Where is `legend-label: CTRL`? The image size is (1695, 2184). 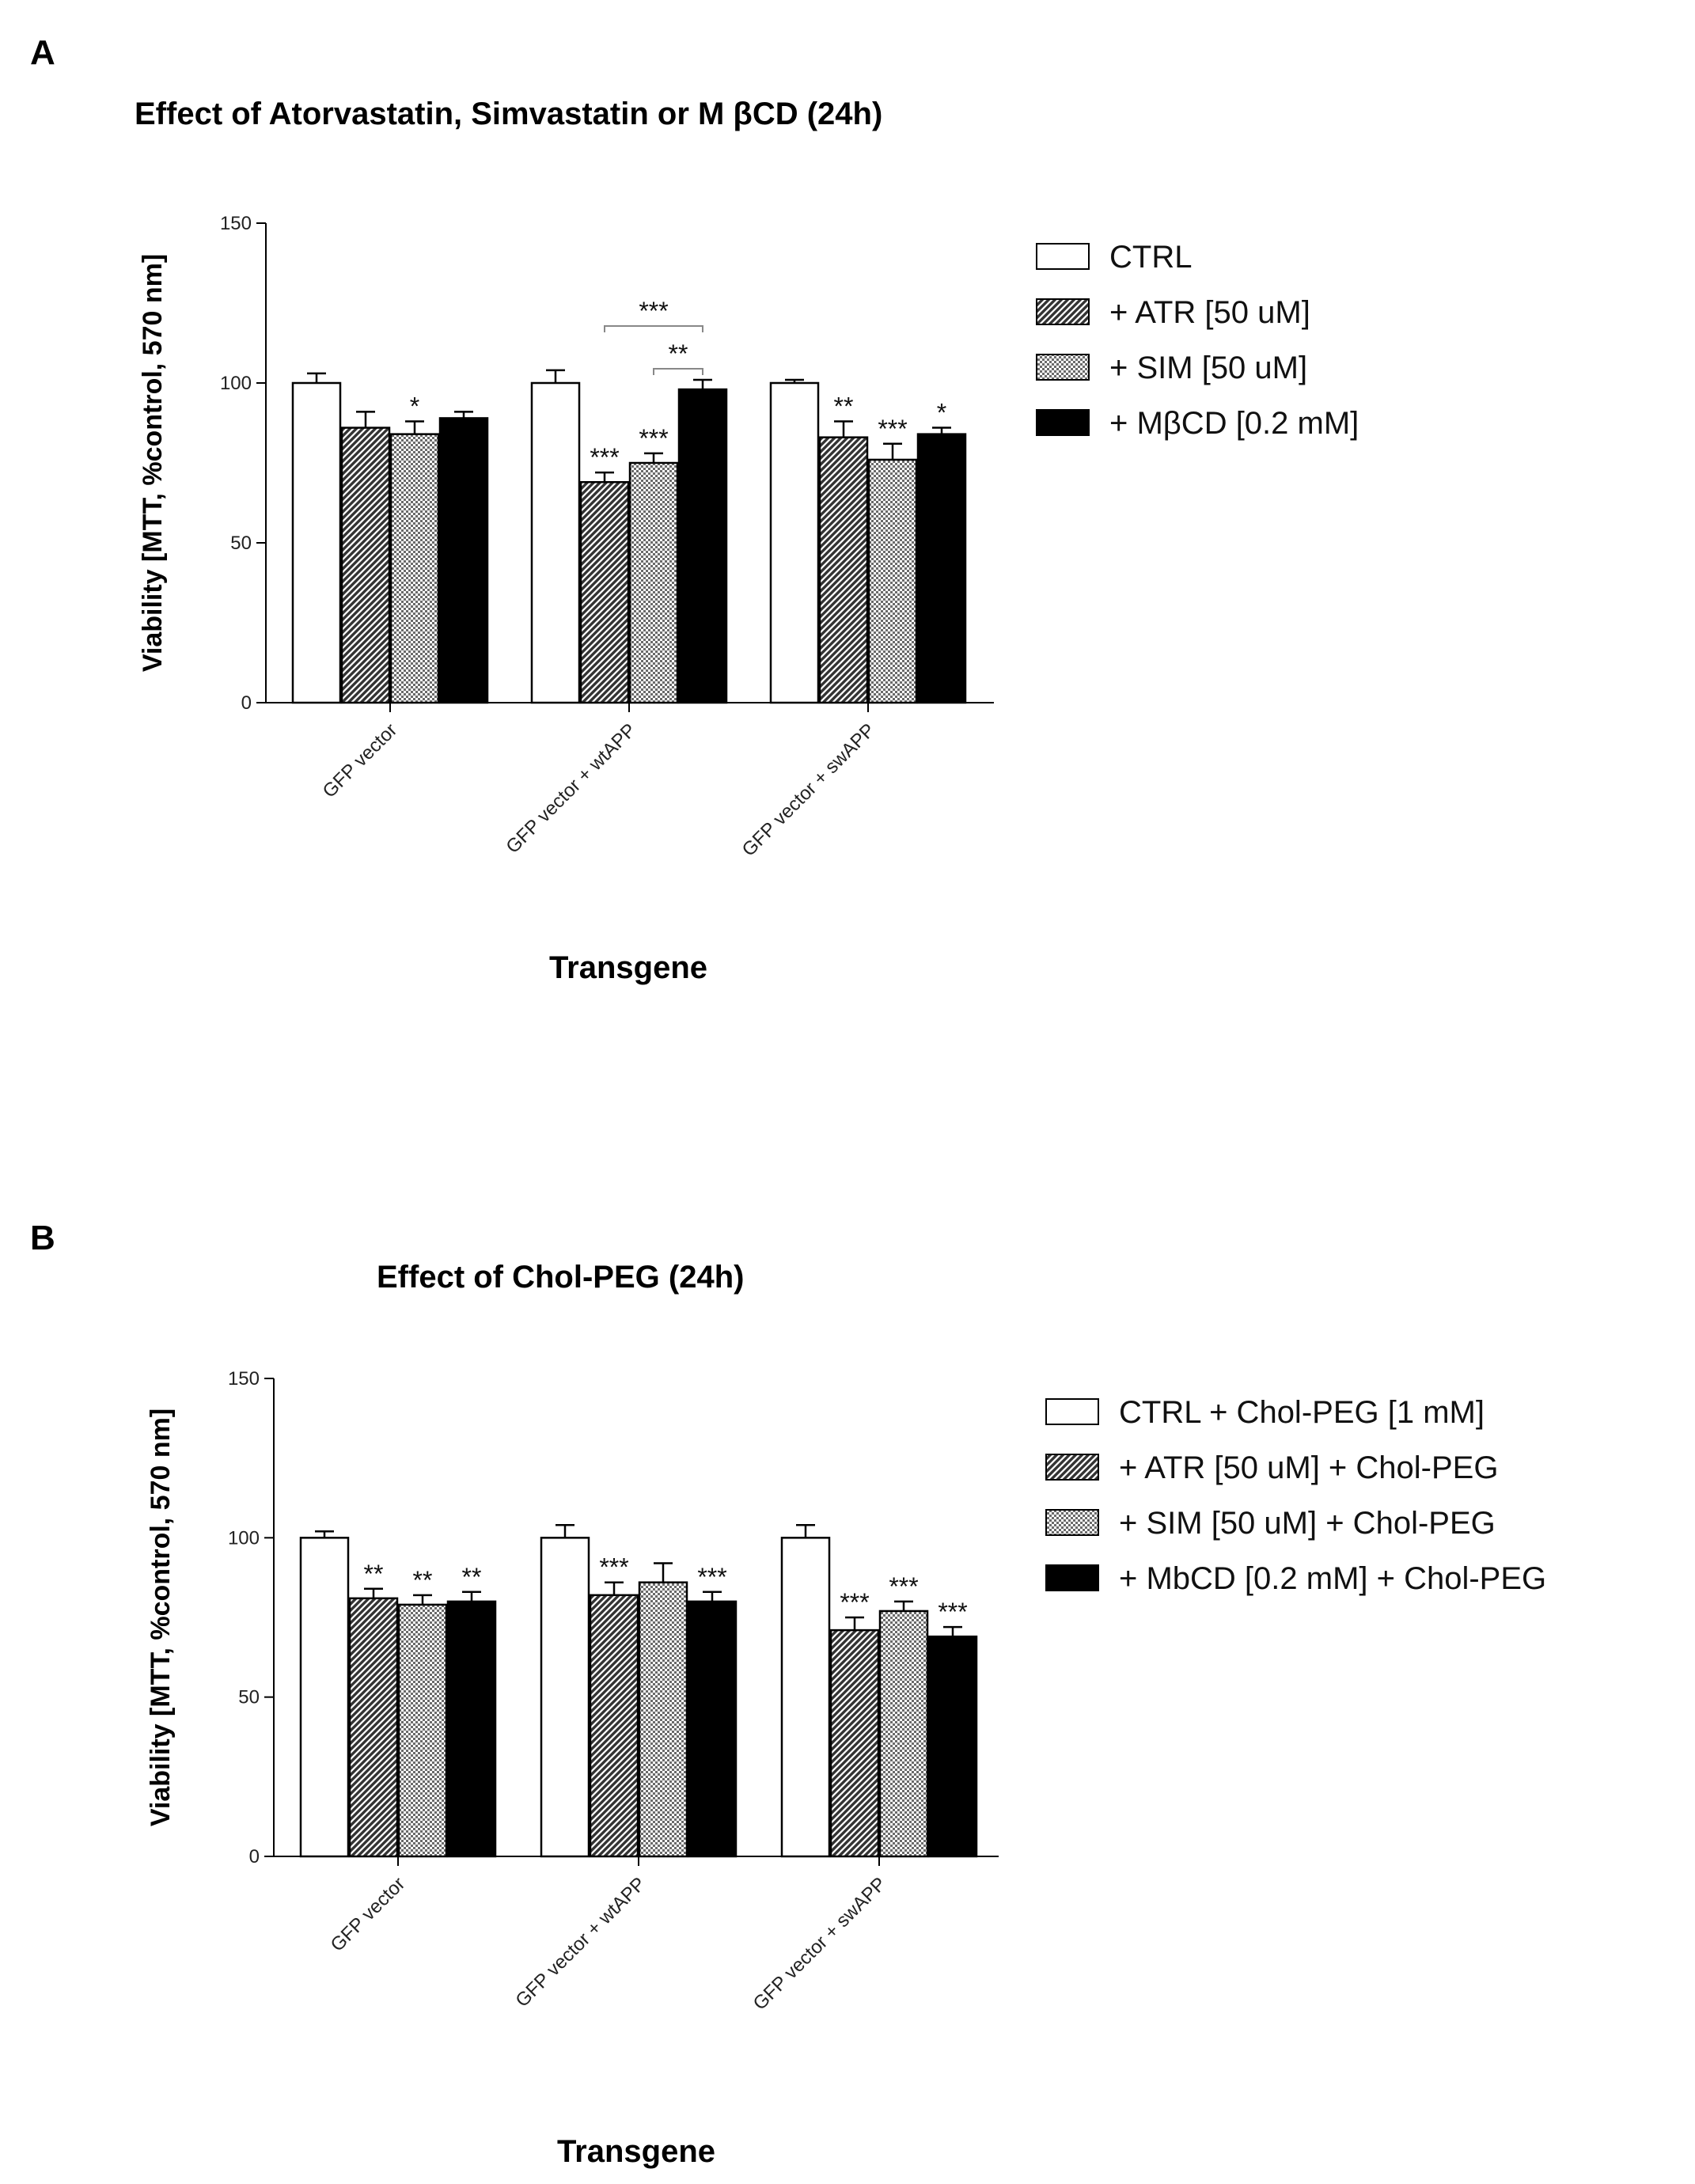 legend-label: CTRL is located at coordinates (1150, 257).